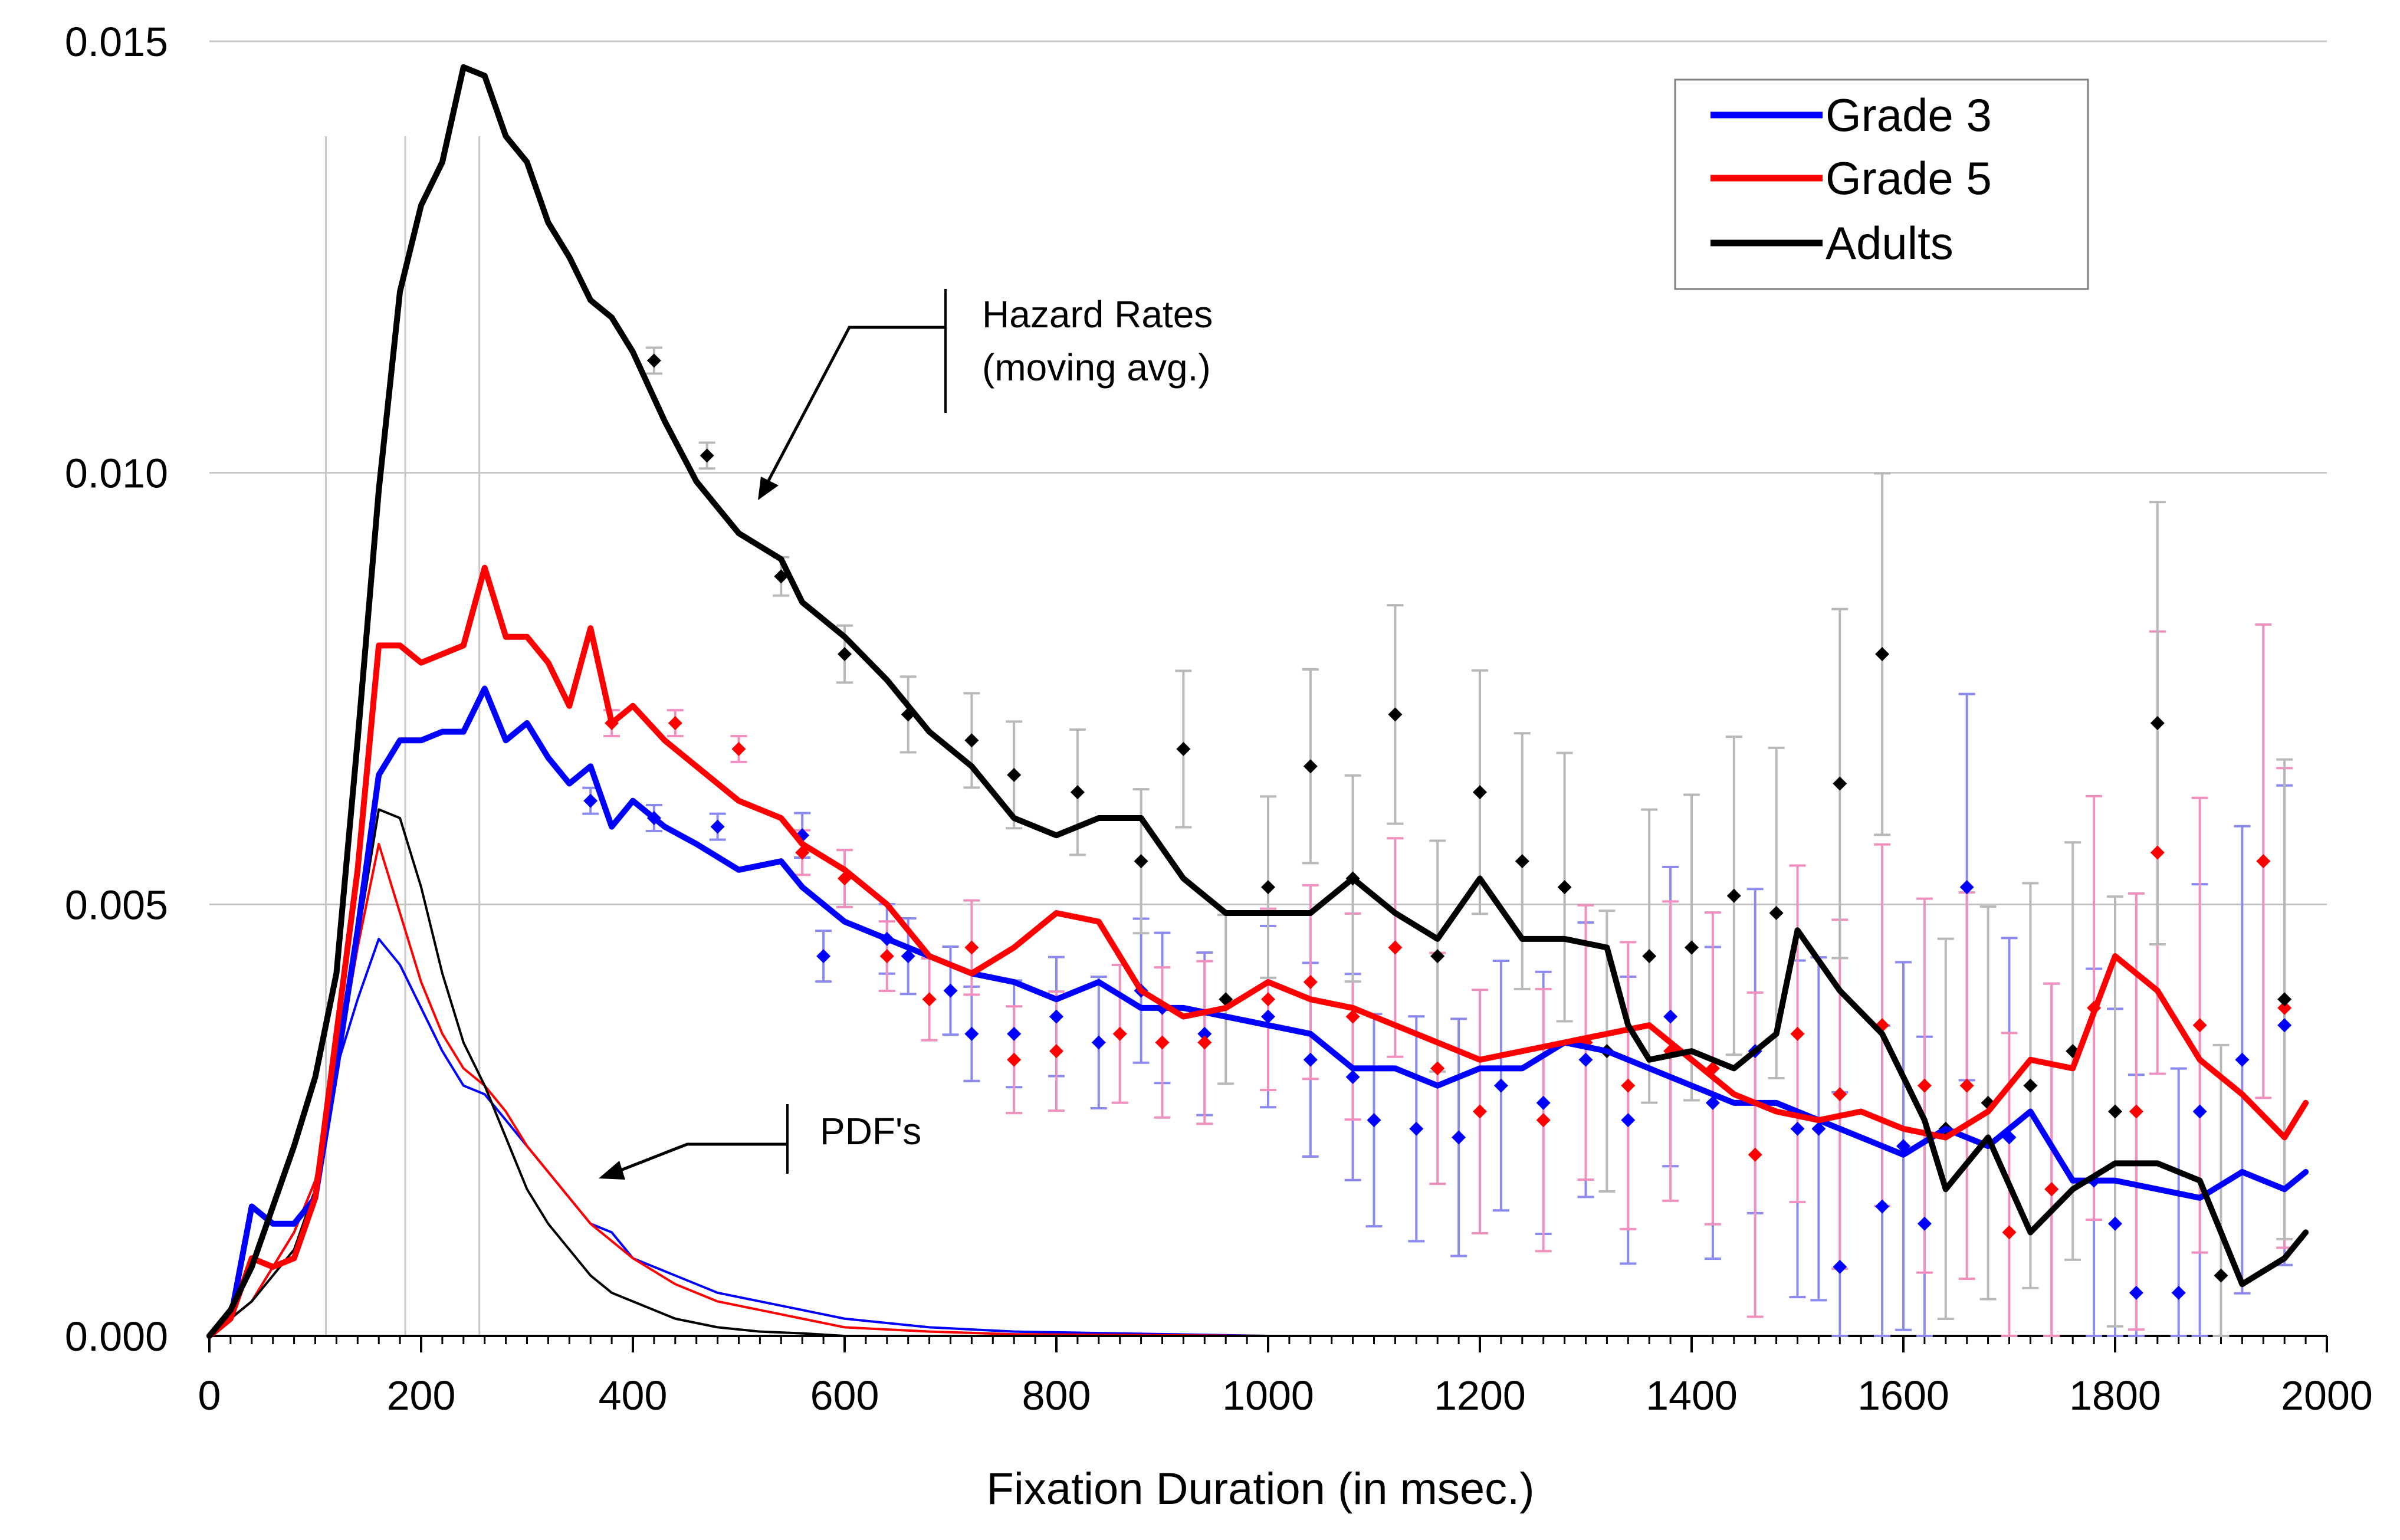 This screenshot has height=1540, width=2400. What do you see at coordinates (768, 488) in the screenshot?
I see `annotation-arrow-head` at bounding box center [768, 488].